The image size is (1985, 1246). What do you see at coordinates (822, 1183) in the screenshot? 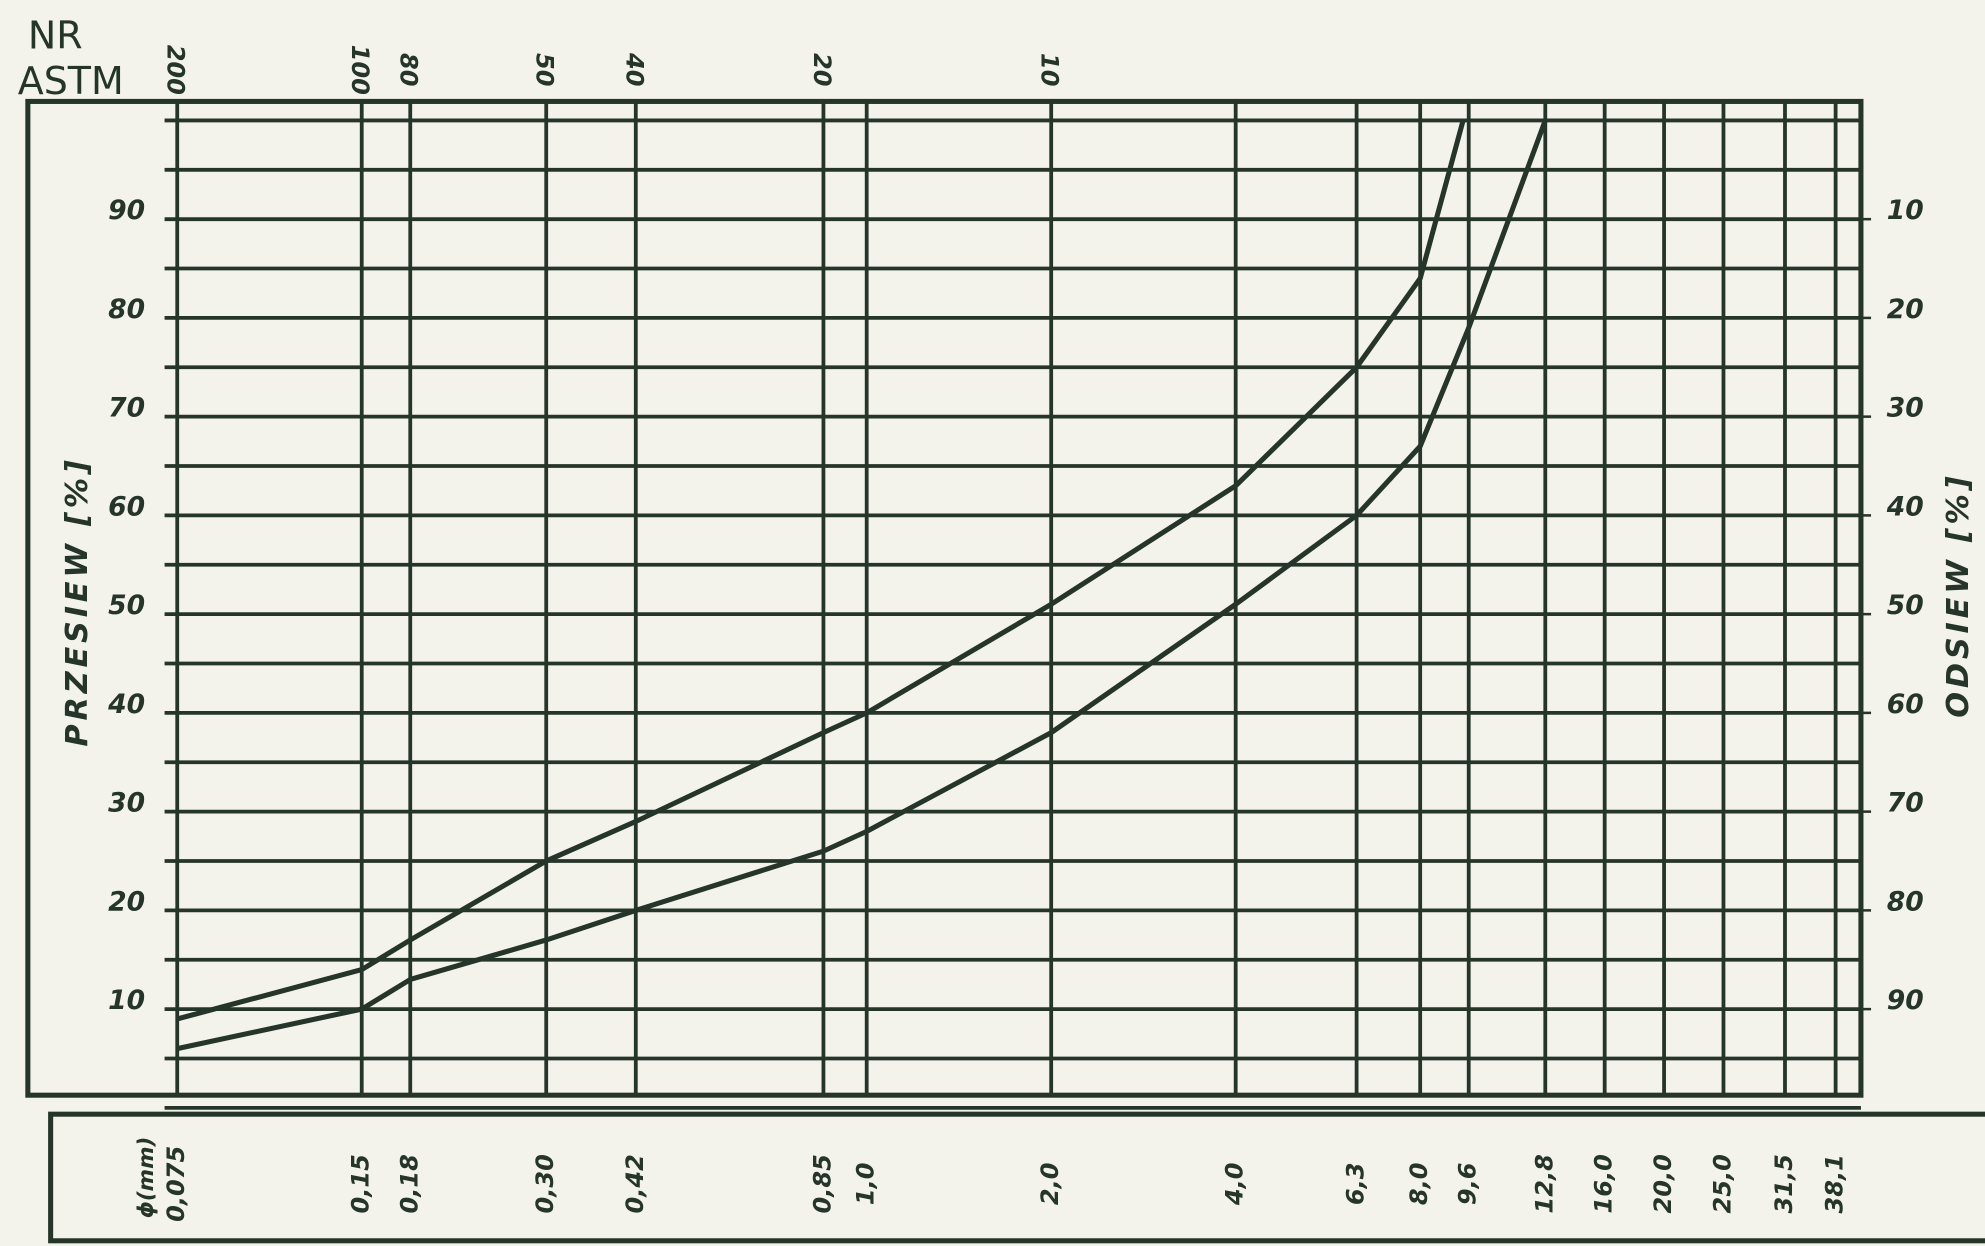
I see `x-tick-label: 0,85` at bounding box center [822, 1183].